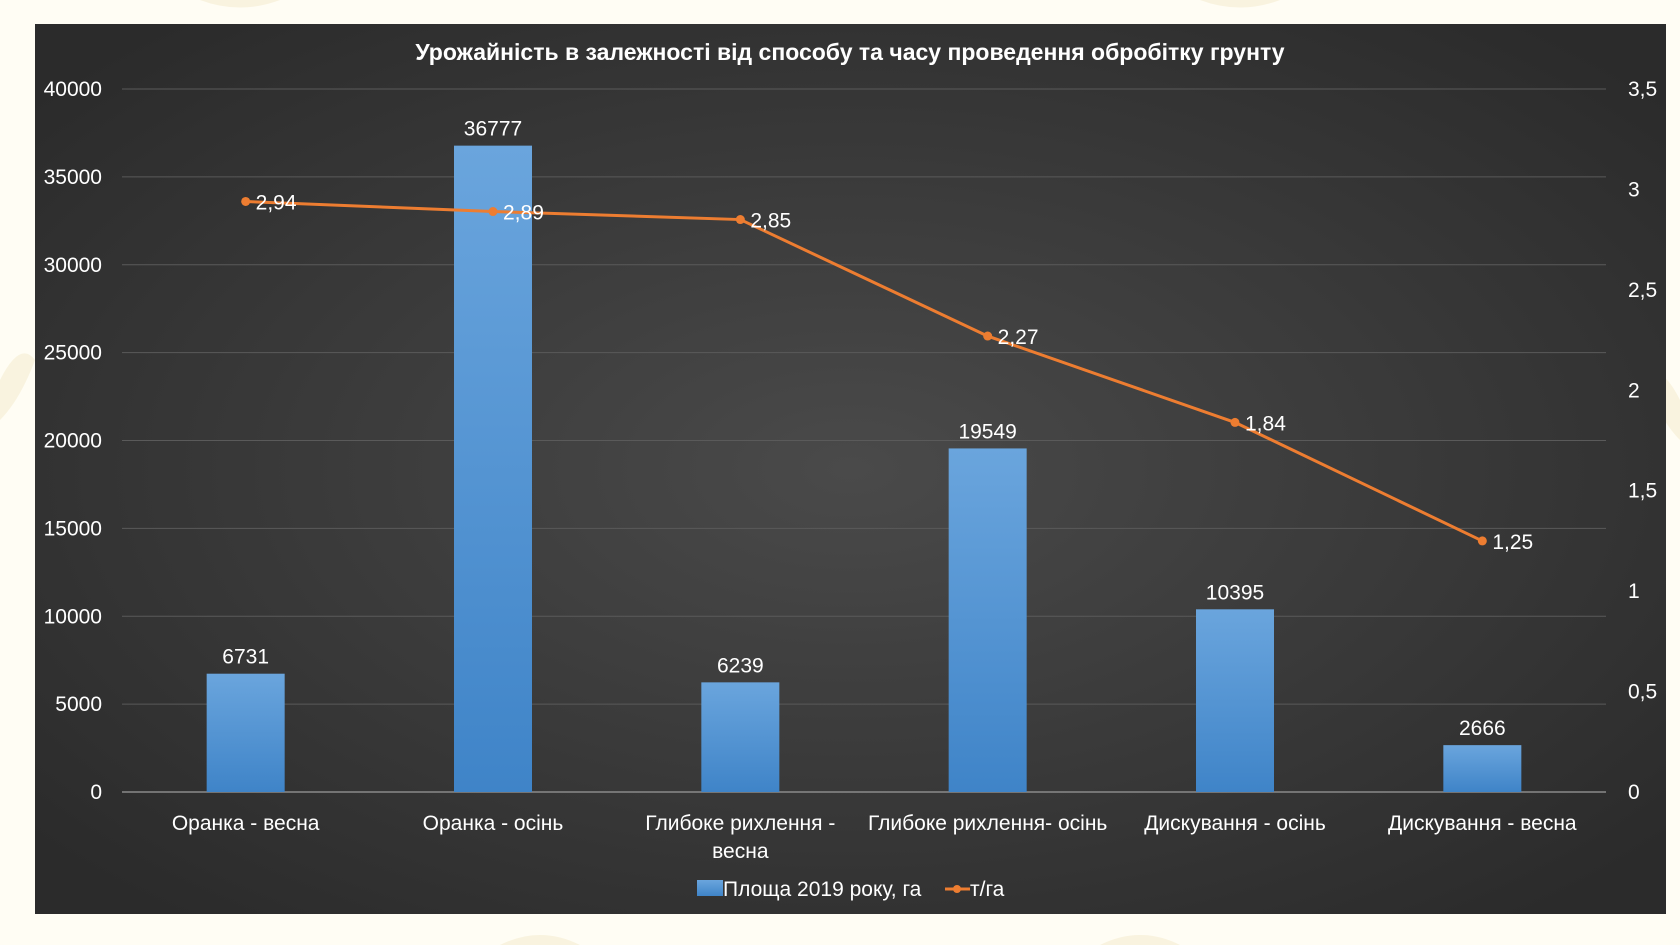  What do you see at coordinates (73, 353) in the screenshot?
I see `left-tick-label: 25000` at bounding box center [73, 353].